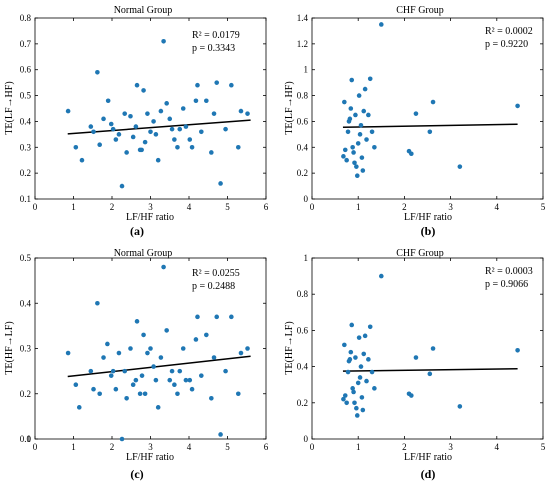 The image size is (550, 484). What do you see at coordinates (73, 207) in the screenshot?
I see `x-tick-label: 1` at bounding box center [73, 207].